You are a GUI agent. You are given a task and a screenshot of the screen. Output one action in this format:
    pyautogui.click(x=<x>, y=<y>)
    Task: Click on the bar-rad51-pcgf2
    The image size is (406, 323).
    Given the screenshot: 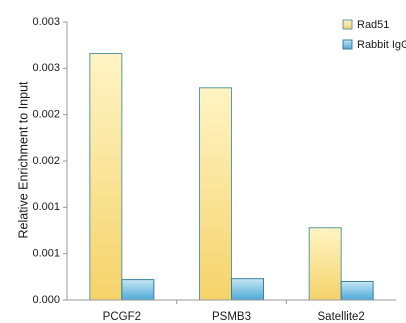 What is the action you would take?
    pyautogui.click(x=106, y=177)
    